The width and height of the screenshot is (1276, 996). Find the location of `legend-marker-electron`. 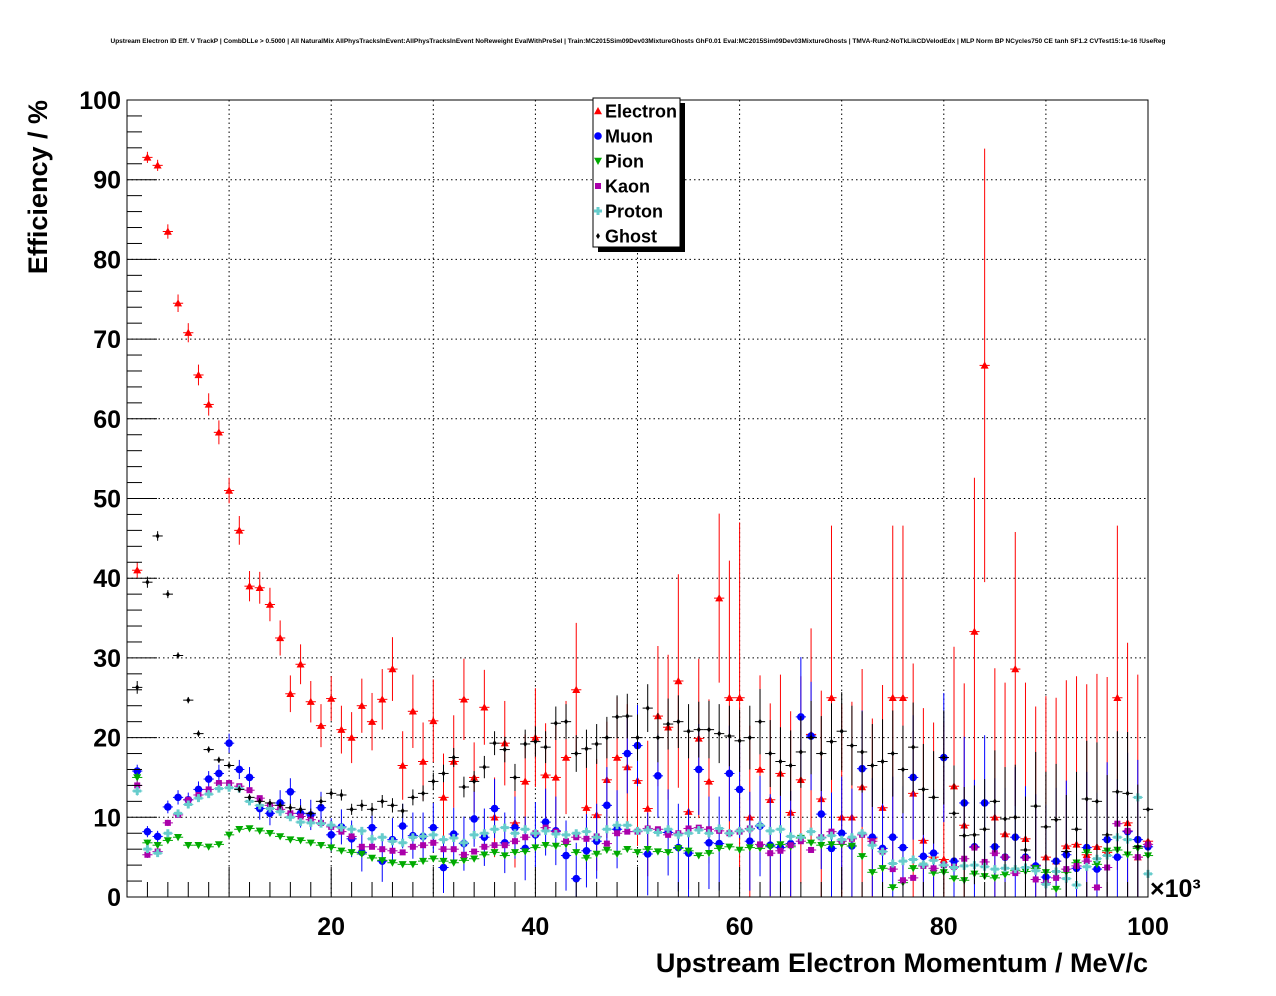

legend-marker-electron is located at coordinates (598, 111).